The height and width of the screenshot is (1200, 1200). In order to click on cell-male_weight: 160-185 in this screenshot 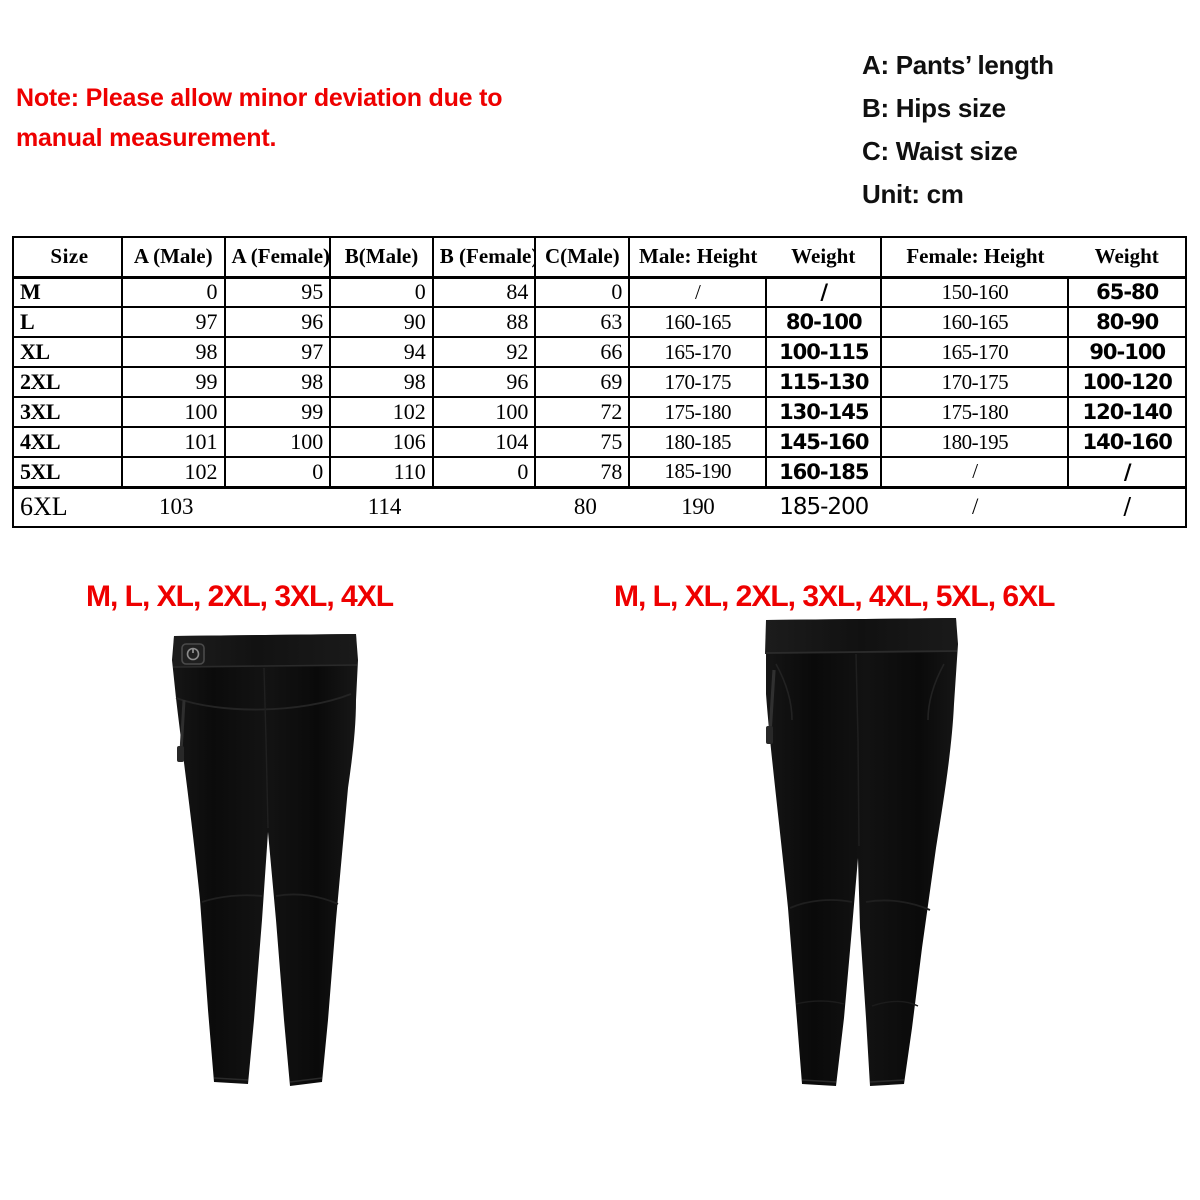, I will do `click(824, 472)`.